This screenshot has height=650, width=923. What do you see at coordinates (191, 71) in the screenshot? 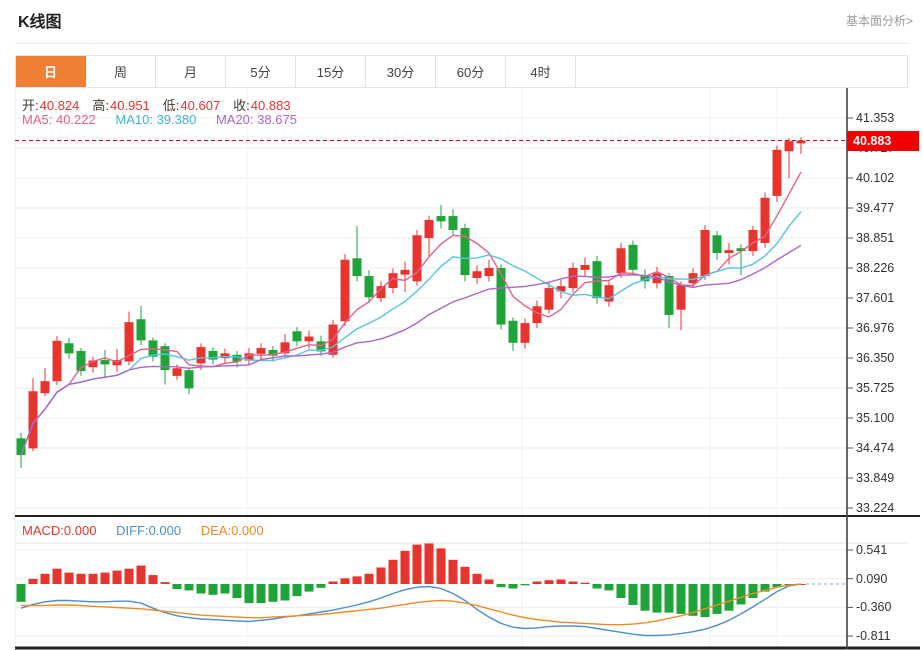
I see `tab-monthly: 月` at bounding box center [191, 71].